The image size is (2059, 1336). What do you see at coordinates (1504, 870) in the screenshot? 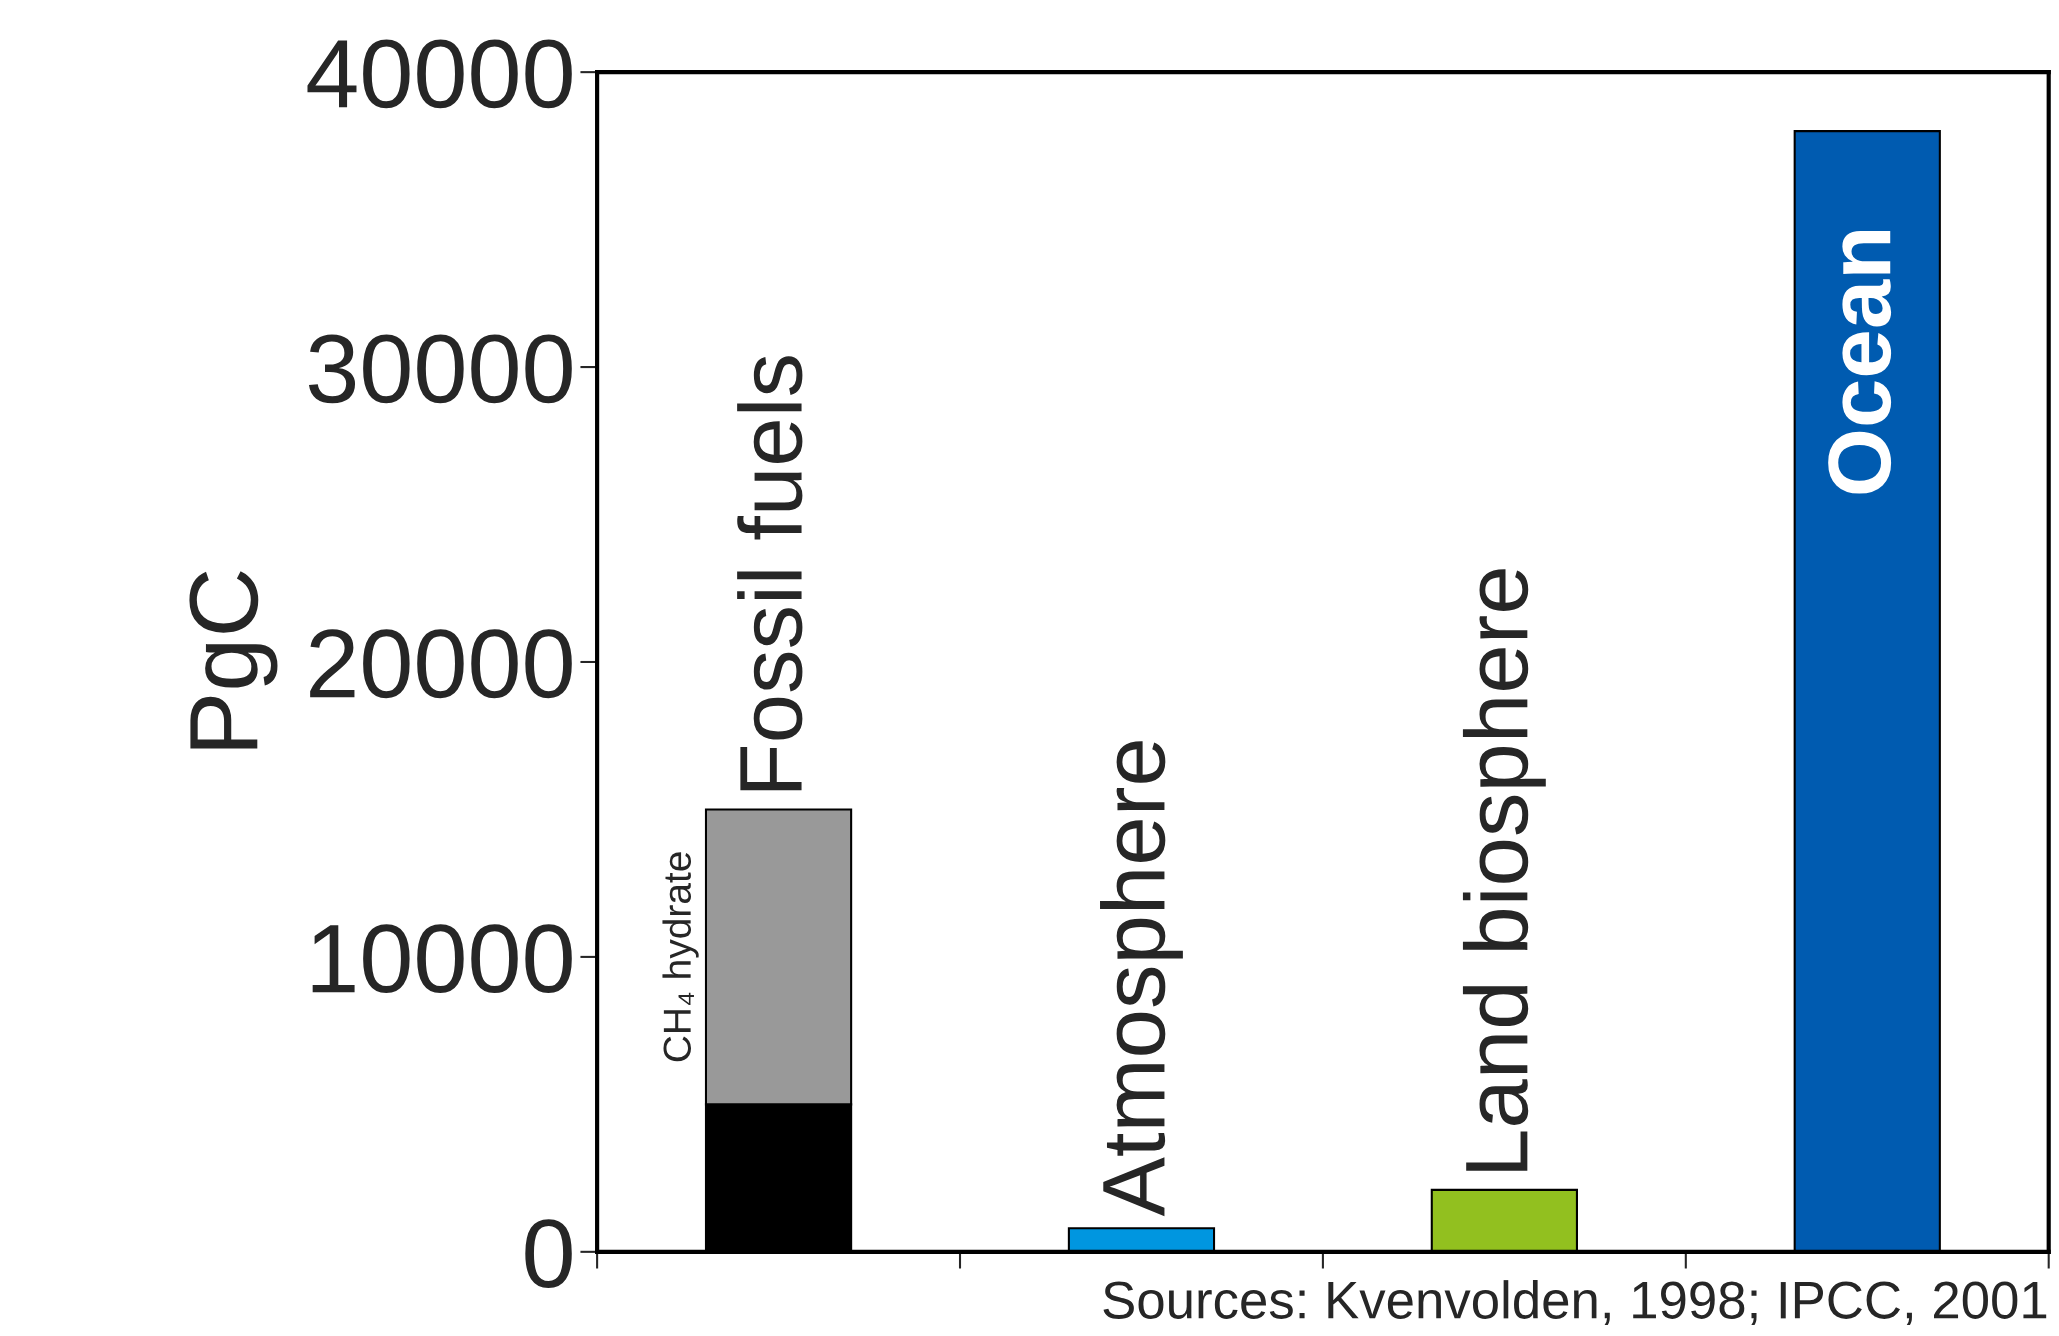
I see `x-tick-label: Land biosphere` at bounding box center [1504, 870].